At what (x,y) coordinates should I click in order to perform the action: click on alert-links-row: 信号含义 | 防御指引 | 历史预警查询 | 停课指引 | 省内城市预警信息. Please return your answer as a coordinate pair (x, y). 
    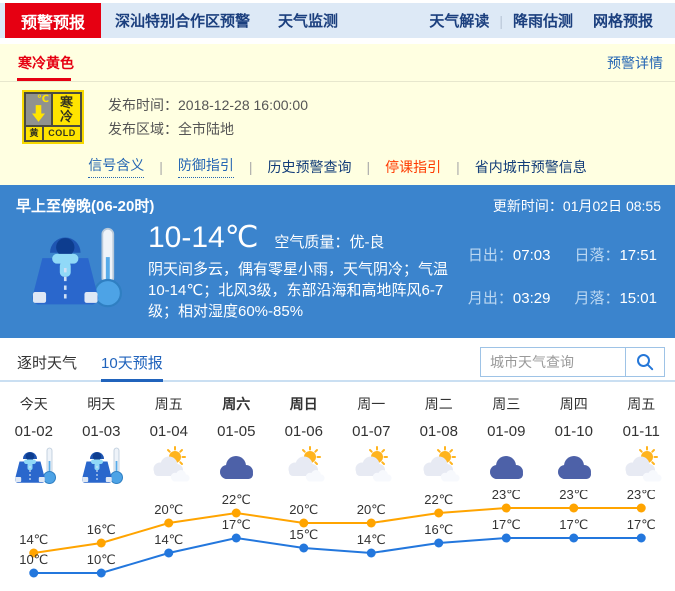
    Looking at the image, I should click on (337, 161).